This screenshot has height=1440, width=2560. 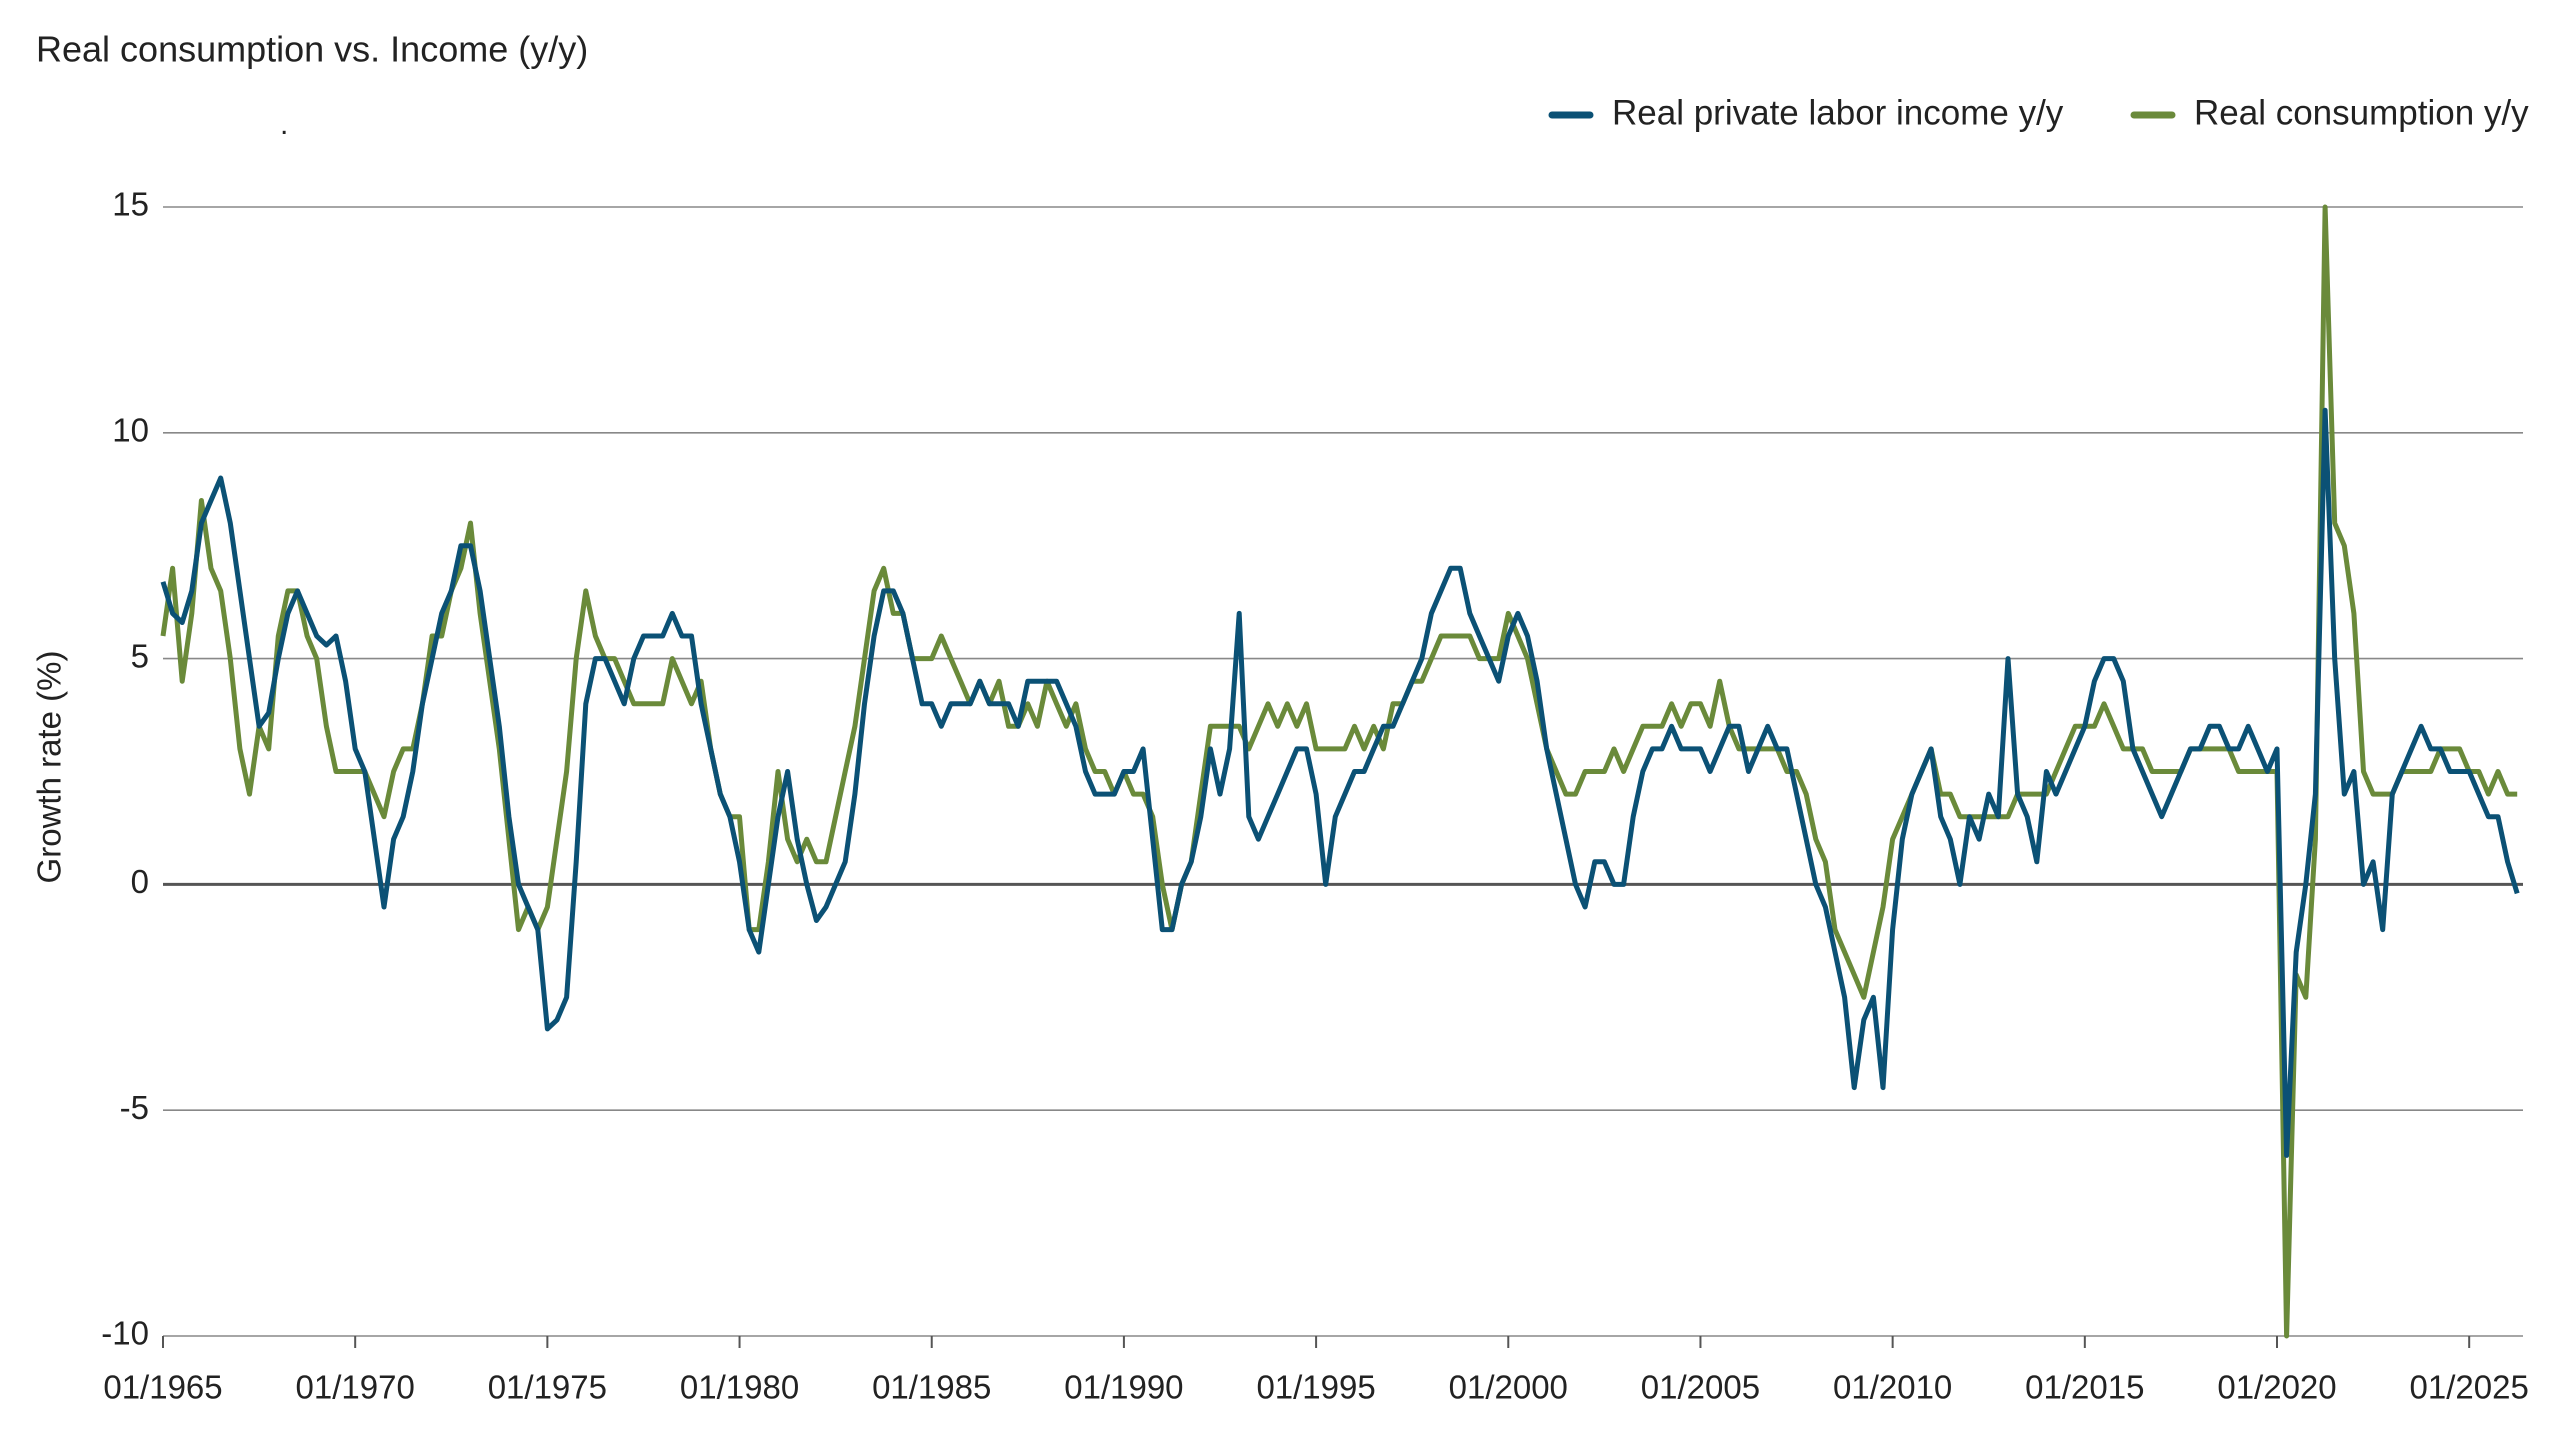 What do you see at coordinates (547, 1387) in the screenshot?
I see `x-tick-label: 01/1975` at bounding box center [547, 1387].